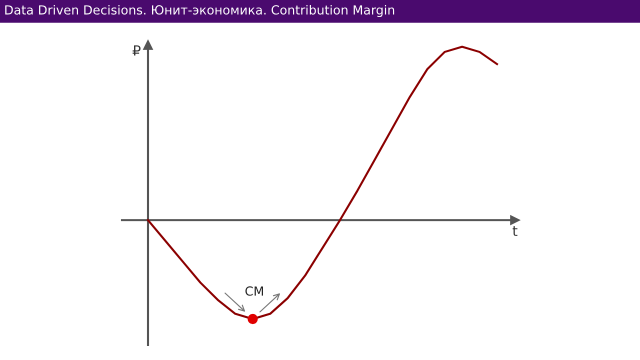 Image resolution: width=640 pixels, height=360 pixels. What do you see at coordinates (136, 50) in the screenshot?
I see `y-axis-title: ₽` at bounding box center [136, 50].